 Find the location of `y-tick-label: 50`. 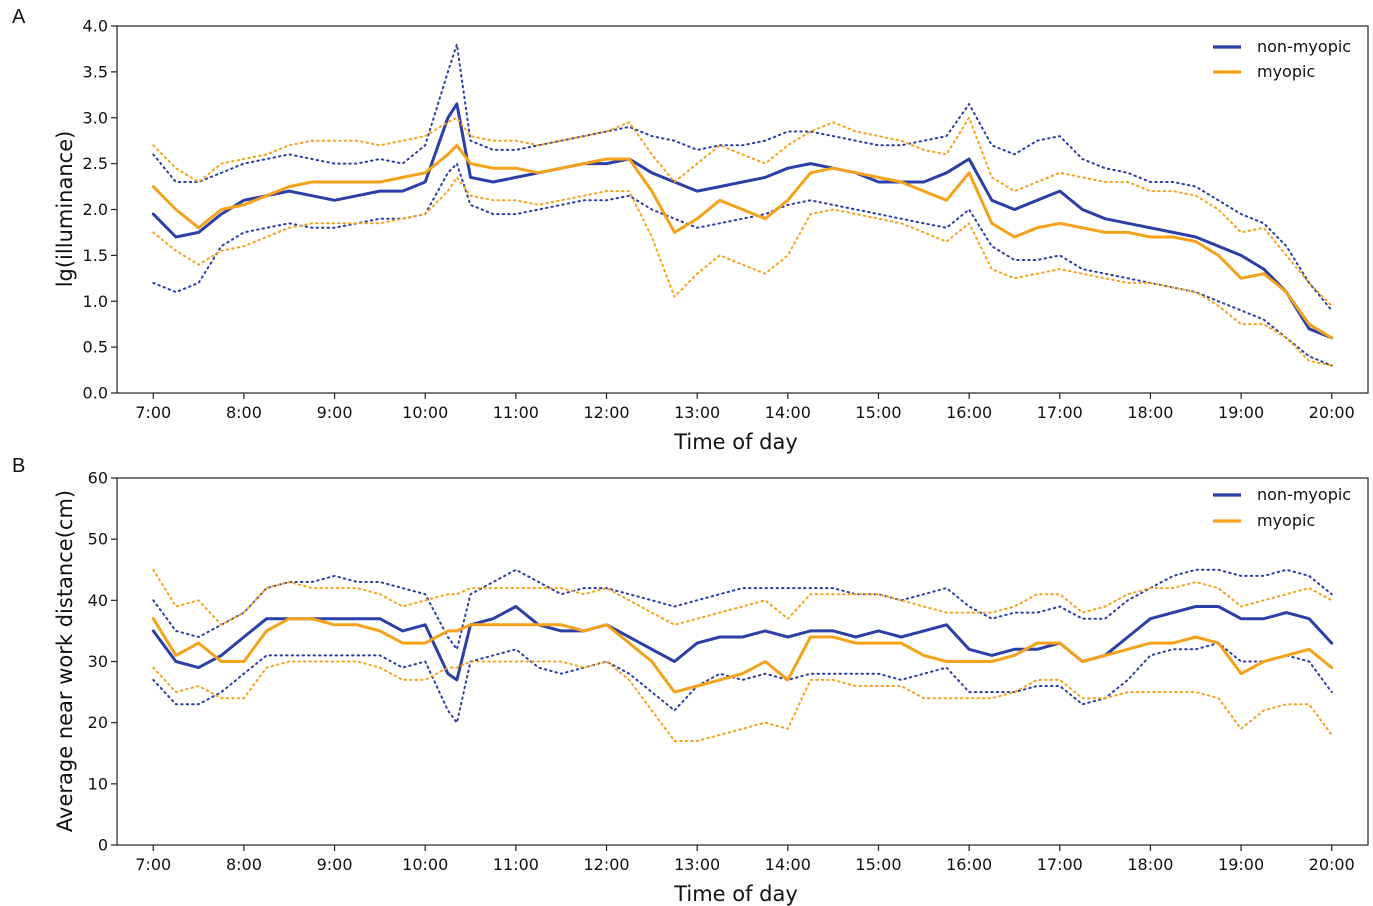

y-tick-label: 50 is located at coordinates (98, 539).